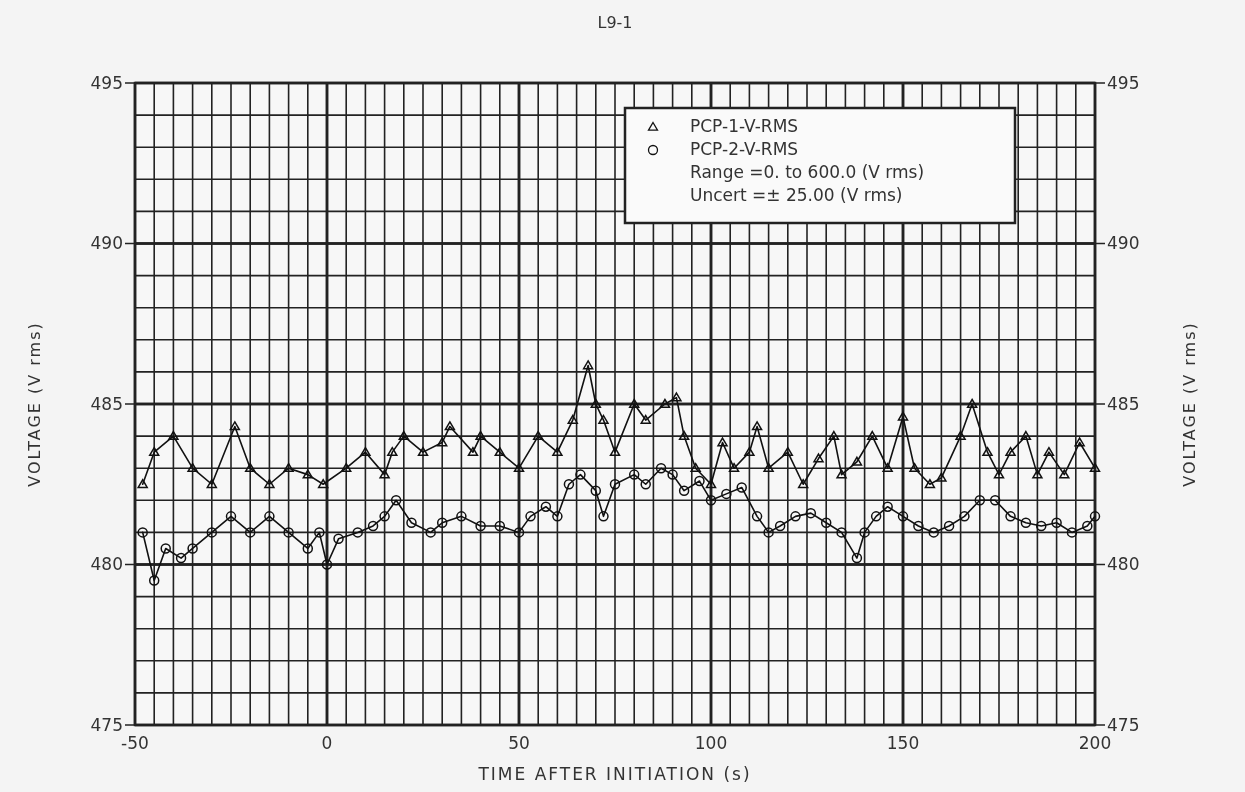 The height and width of the screenshot is (792, 1245). Describe the element at coordinates (106, 82) in the screenshot. I see `y-tick-label: 495` at that location.